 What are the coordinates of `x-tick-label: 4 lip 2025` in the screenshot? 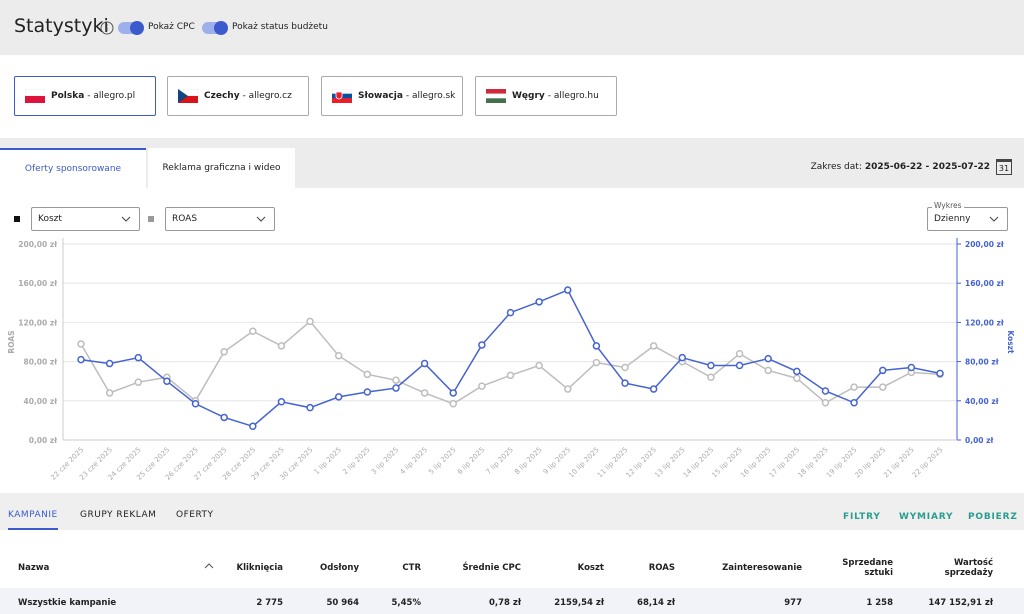 It's located at (414, 461).